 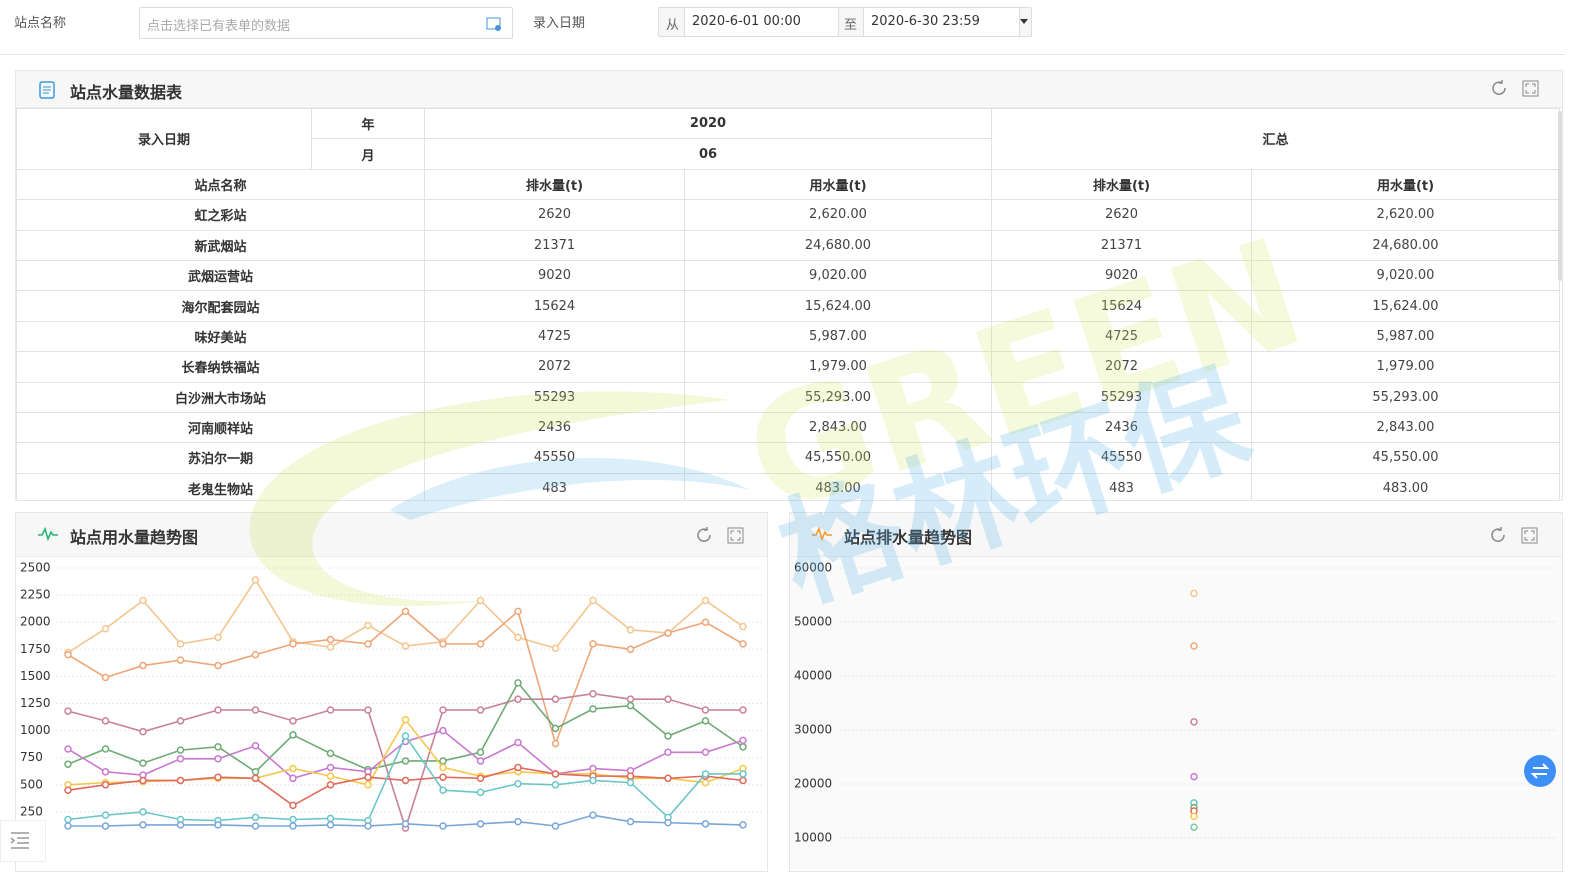 I want to click on y-tick-label: 1250, so click(x=35, y=703).